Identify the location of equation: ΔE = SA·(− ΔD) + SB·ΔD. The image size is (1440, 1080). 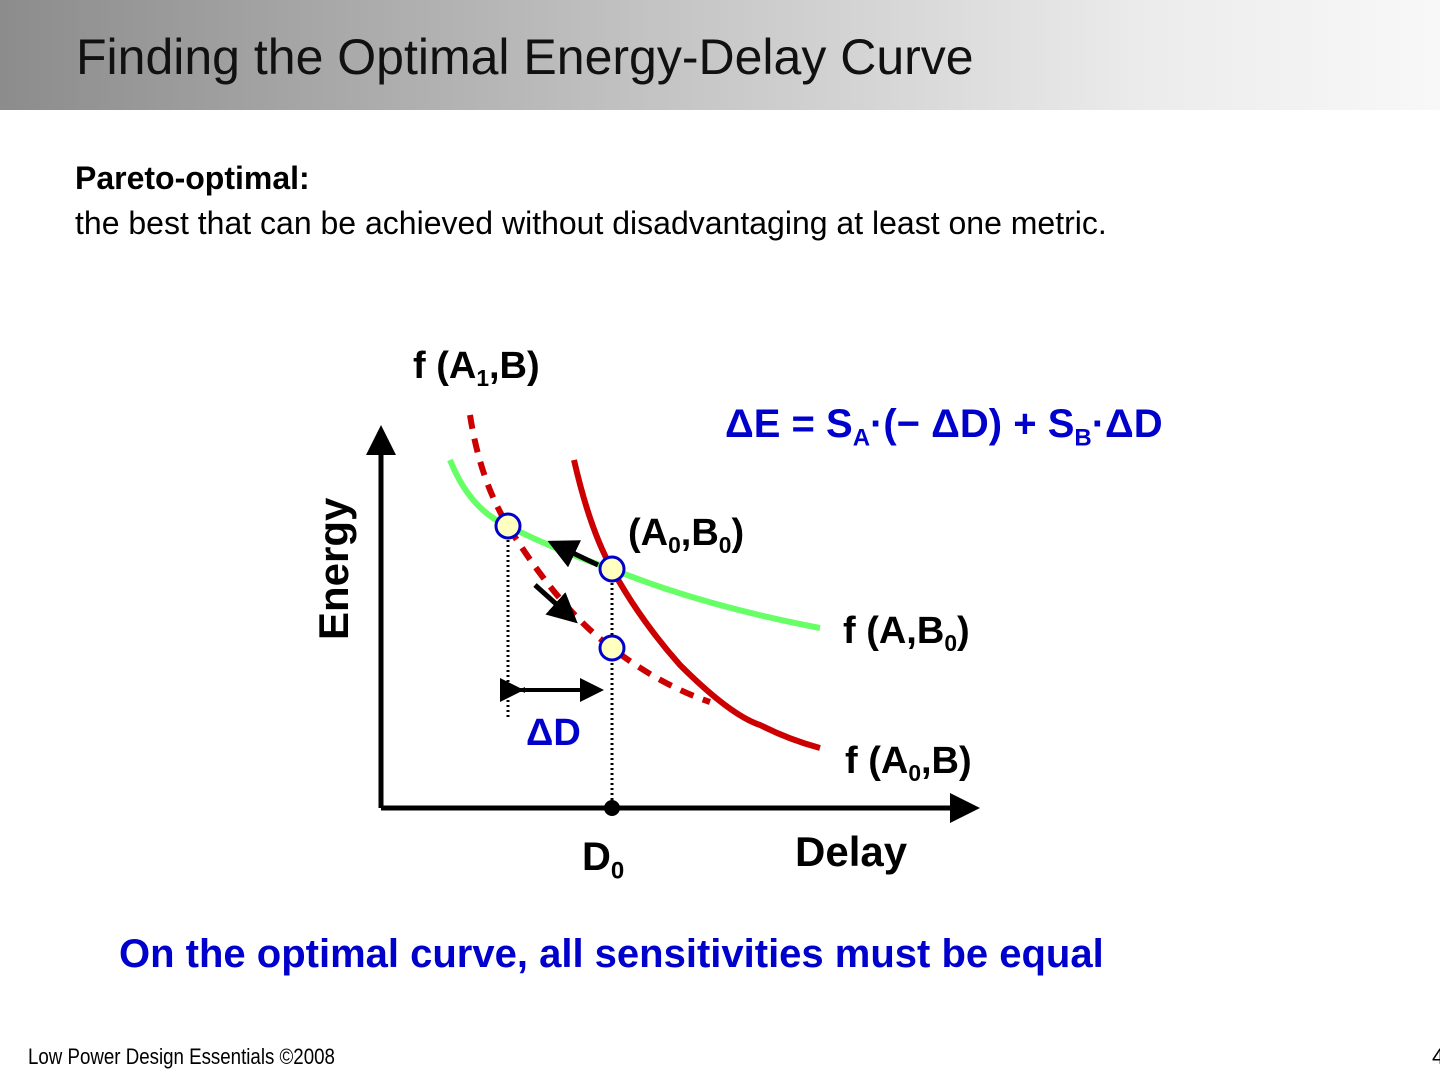
(944, 427).